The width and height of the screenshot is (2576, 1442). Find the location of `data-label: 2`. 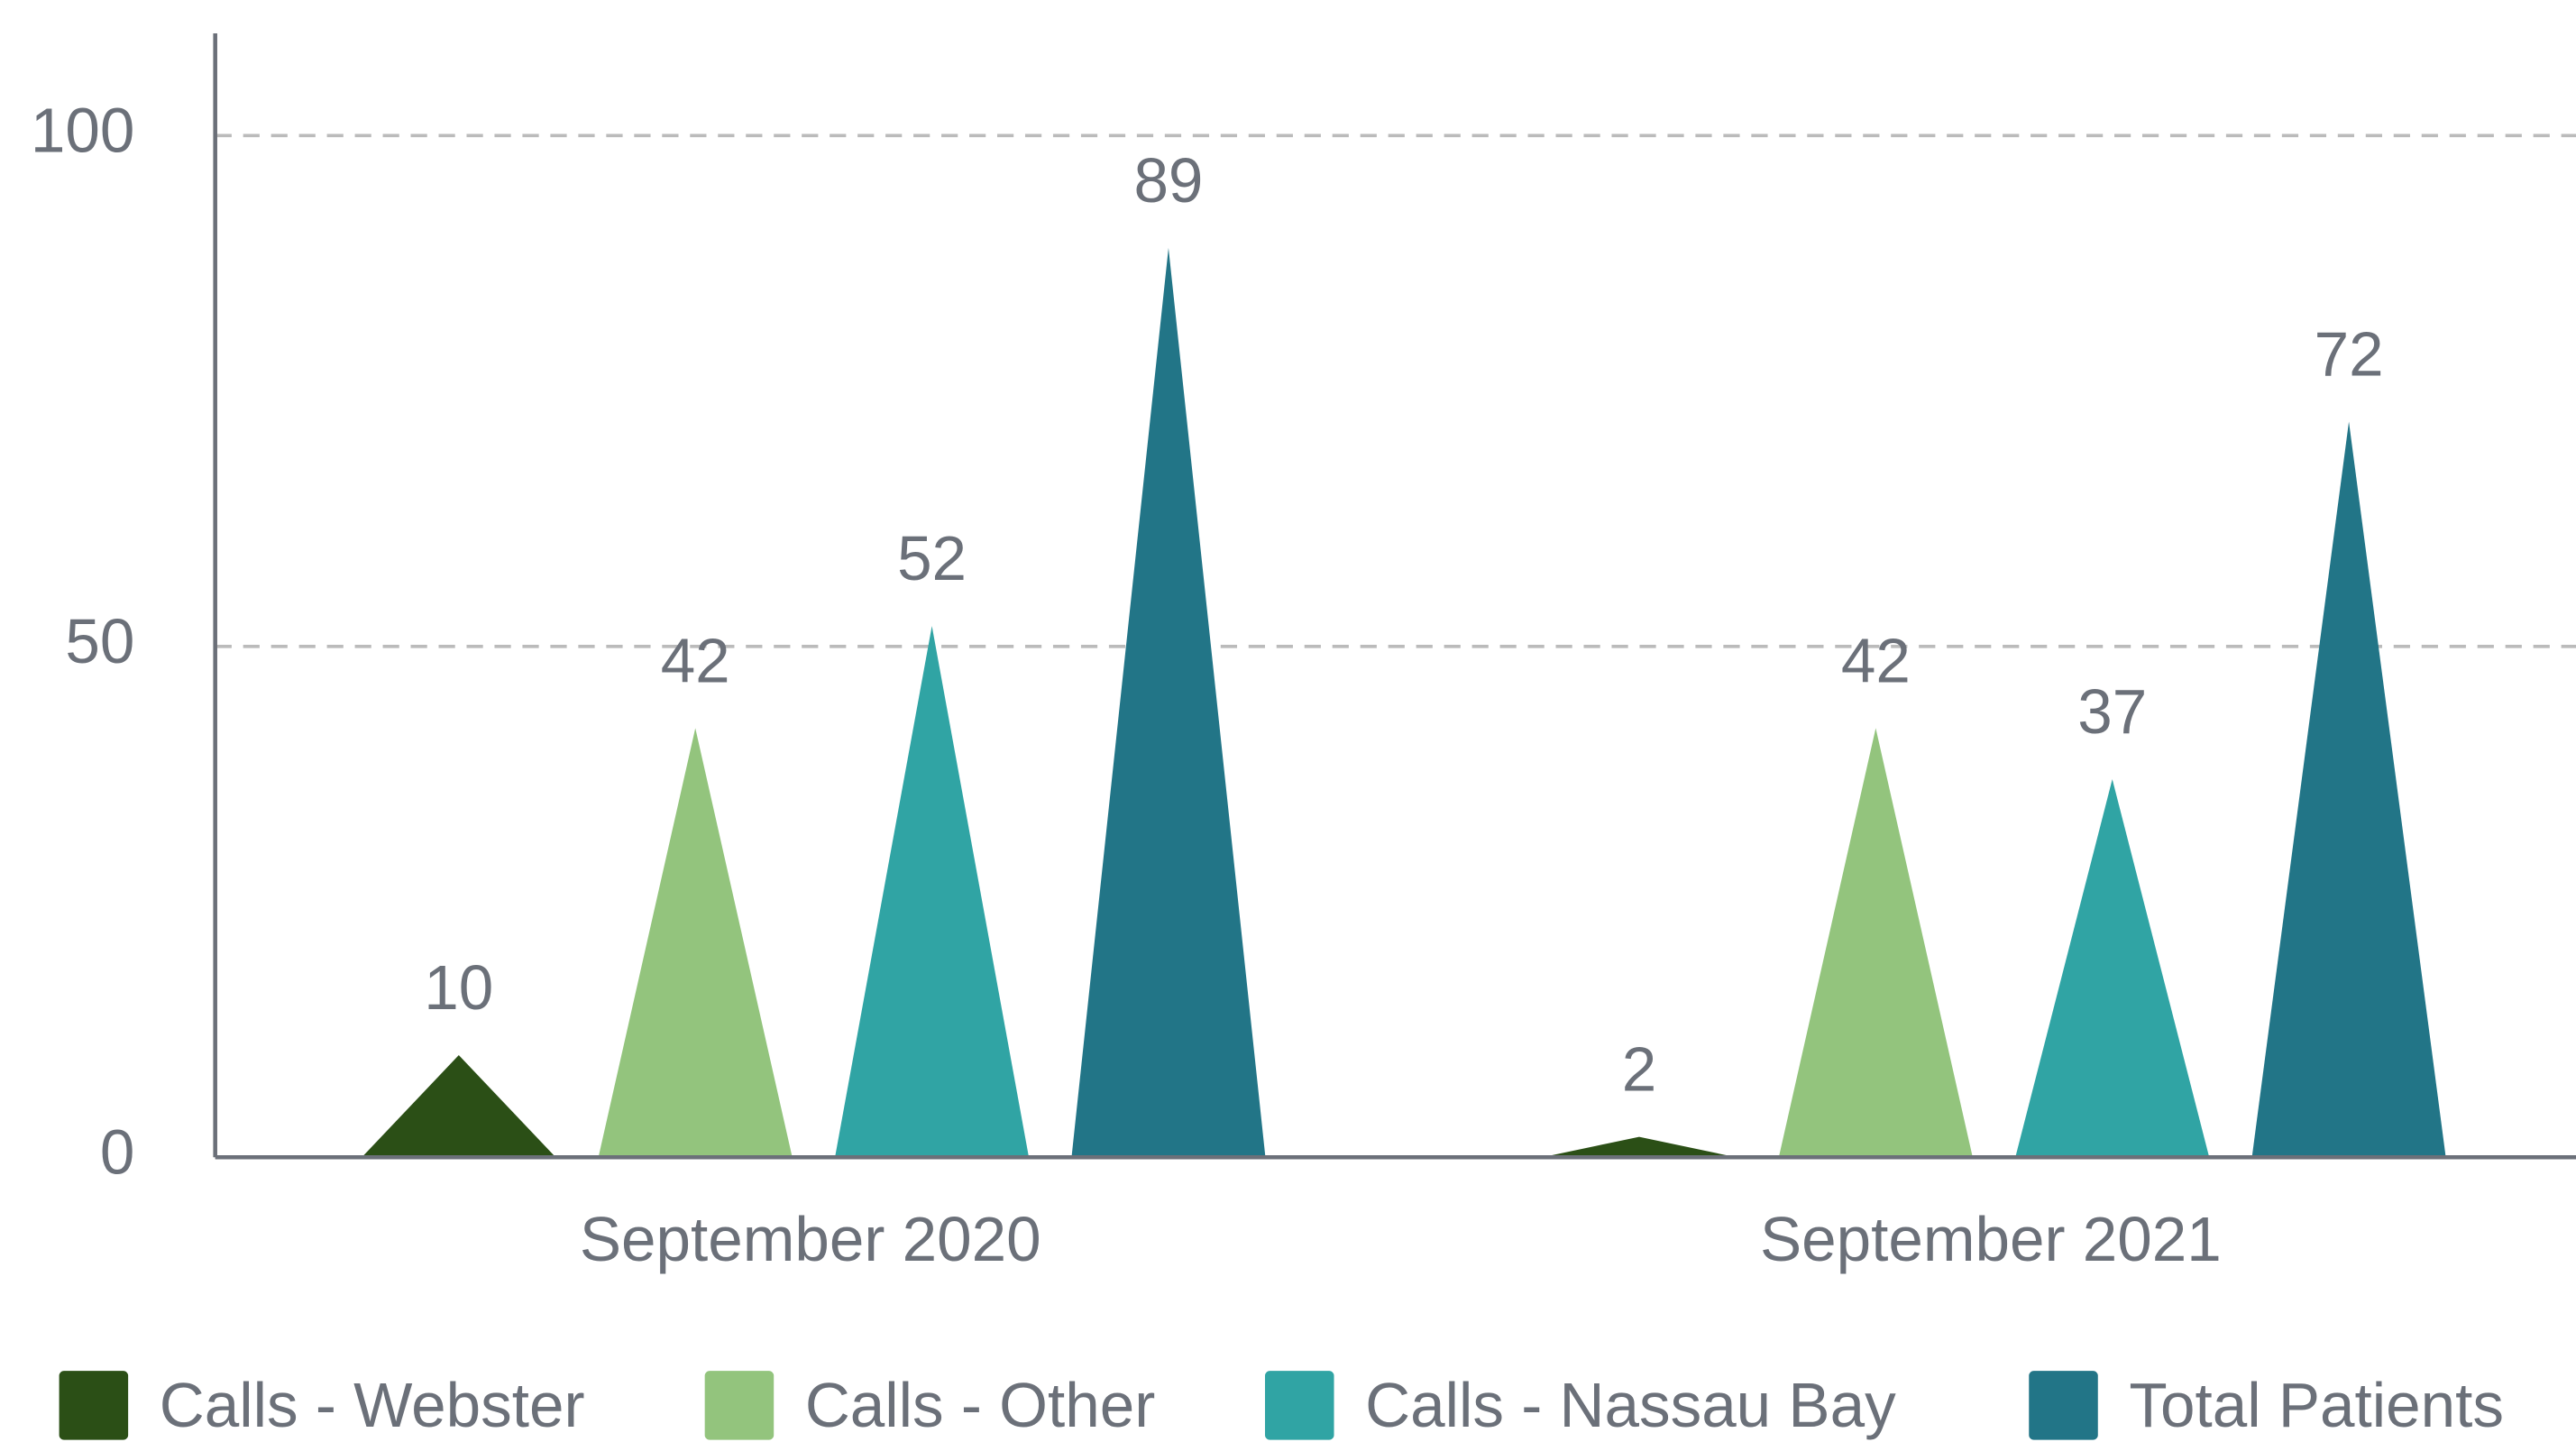

data-label: 2 is located at coordinates (1639, 1069).